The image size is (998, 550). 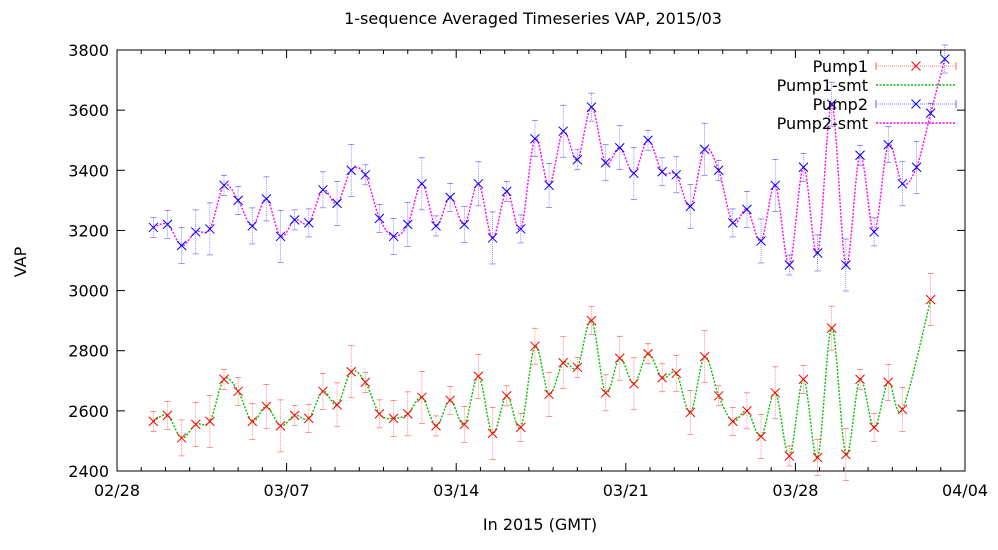 What do you see at coordinates (822, 123) in the screenshot?
I see `legend-label: Pump2-smt` at bounding box center [822, 123].